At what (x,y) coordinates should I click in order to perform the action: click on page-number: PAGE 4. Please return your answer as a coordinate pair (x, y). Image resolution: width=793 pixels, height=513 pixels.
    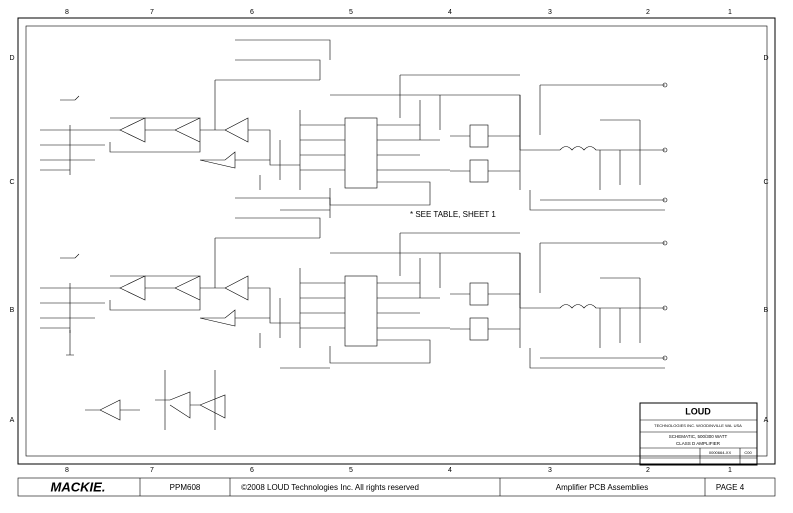
    Looking at the image, I should click on (730, 487).